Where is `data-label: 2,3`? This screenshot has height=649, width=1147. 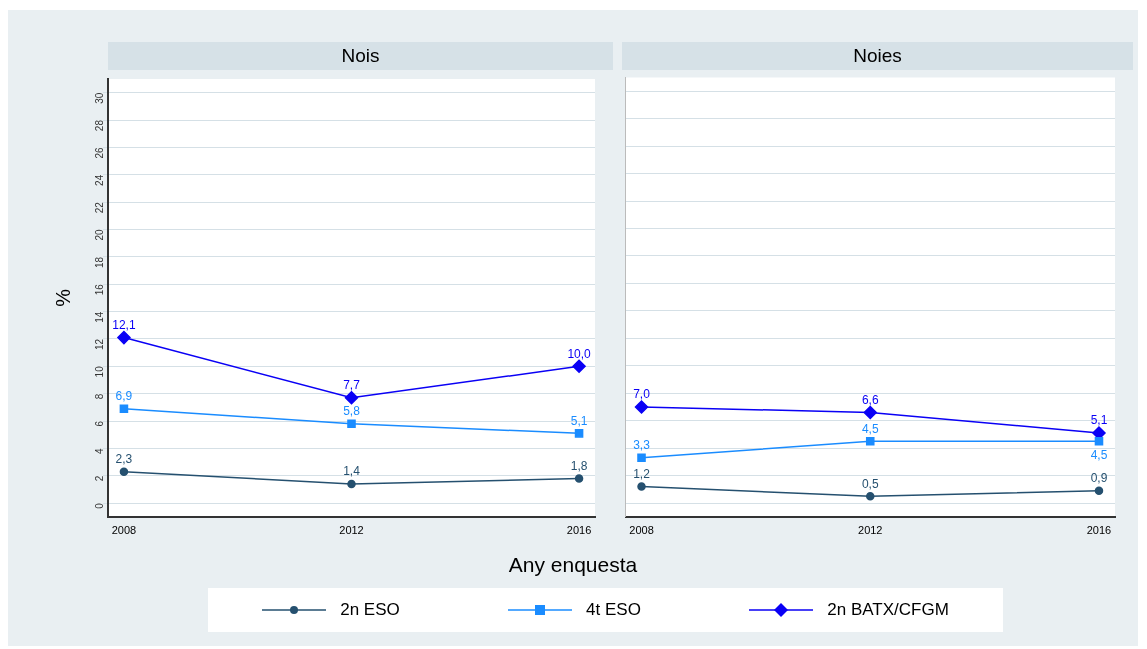
data-label: 2,3 is located at coordinates (124, 458).